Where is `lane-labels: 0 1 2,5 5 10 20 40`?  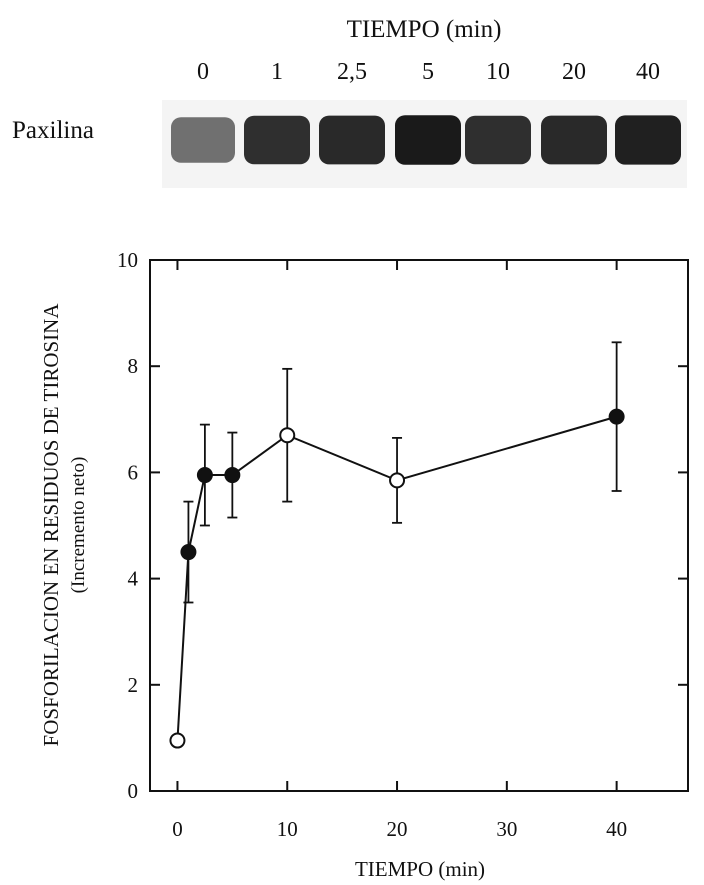
lane-labels: 0 1 2,5 5 10 20 40 is located at coordinates (428, 72).